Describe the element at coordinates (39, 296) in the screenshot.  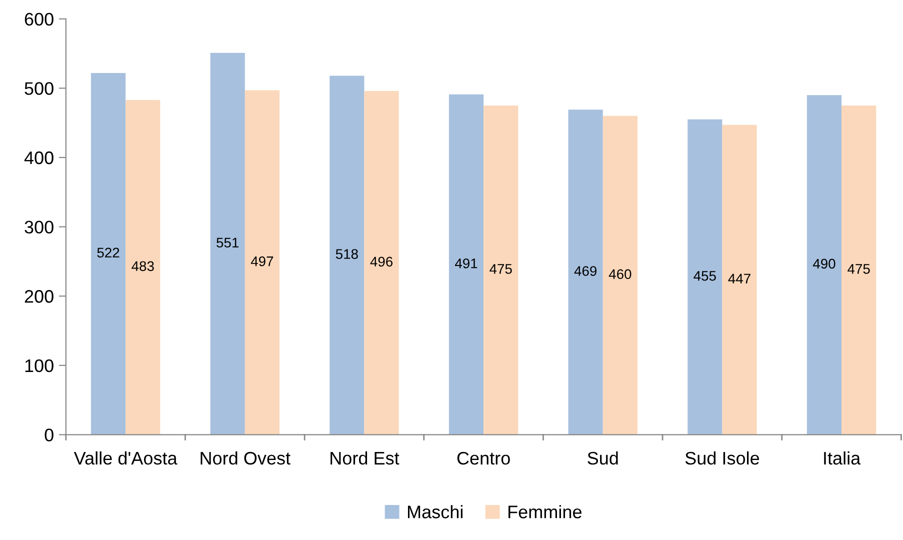
I see `y-tick-label: 200` at that location.